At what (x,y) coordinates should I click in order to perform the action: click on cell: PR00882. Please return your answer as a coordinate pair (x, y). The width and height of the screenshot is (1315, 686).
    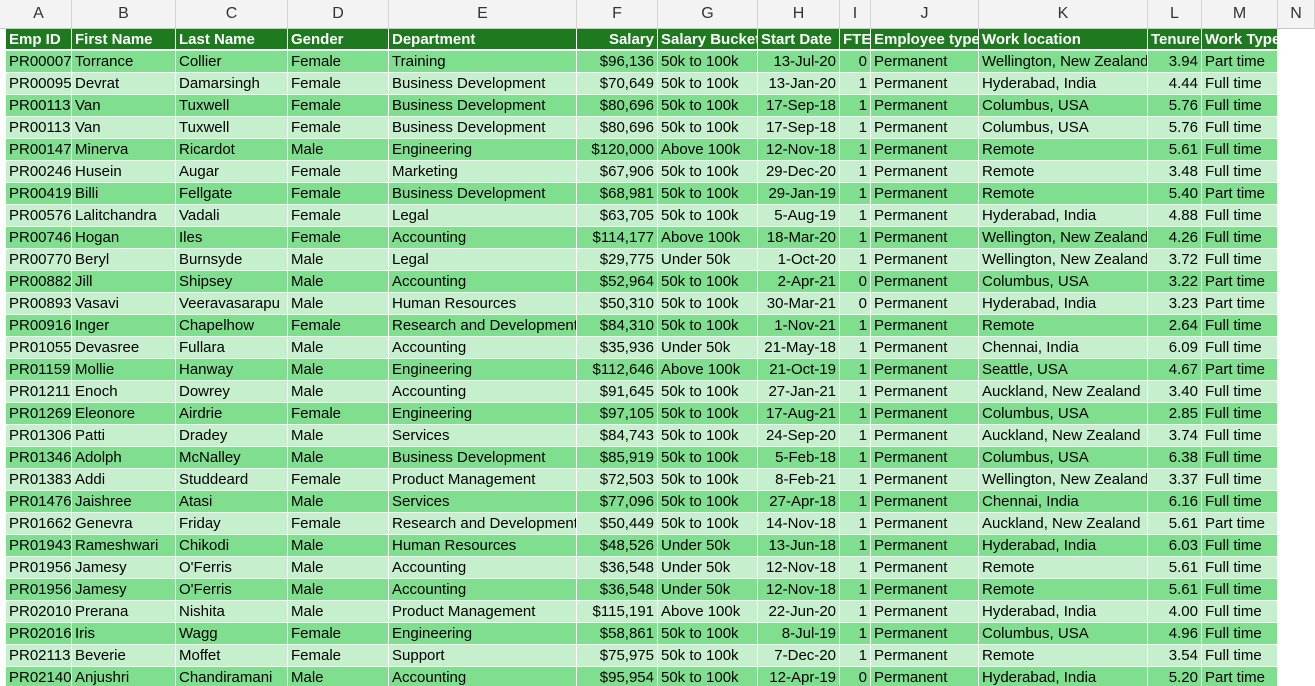
    Looking at the image, I should click on (39, 282).